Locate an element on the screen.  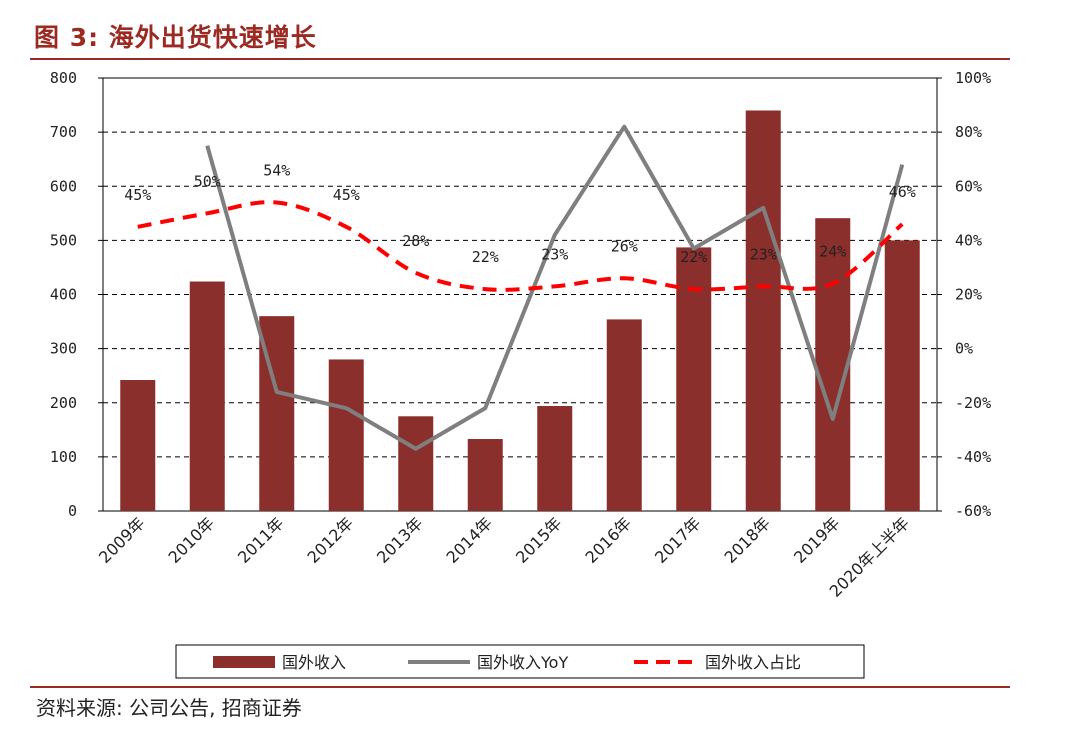
y-right-tick-label: 40% is located at coordinates (968, 240).